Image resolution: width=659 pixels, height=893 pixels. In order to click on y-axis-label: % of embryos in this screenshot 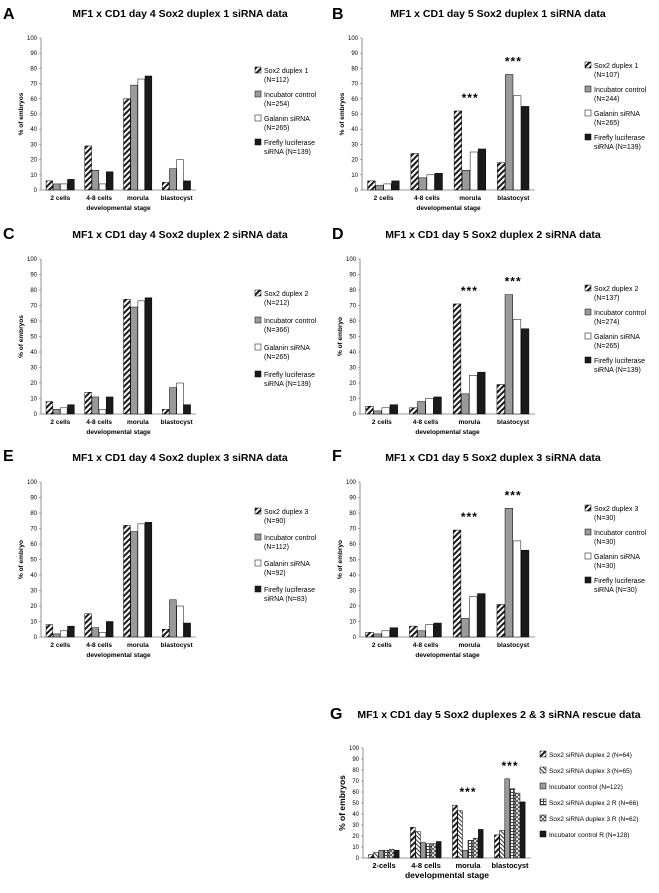, I will do `click(21, 336)`.